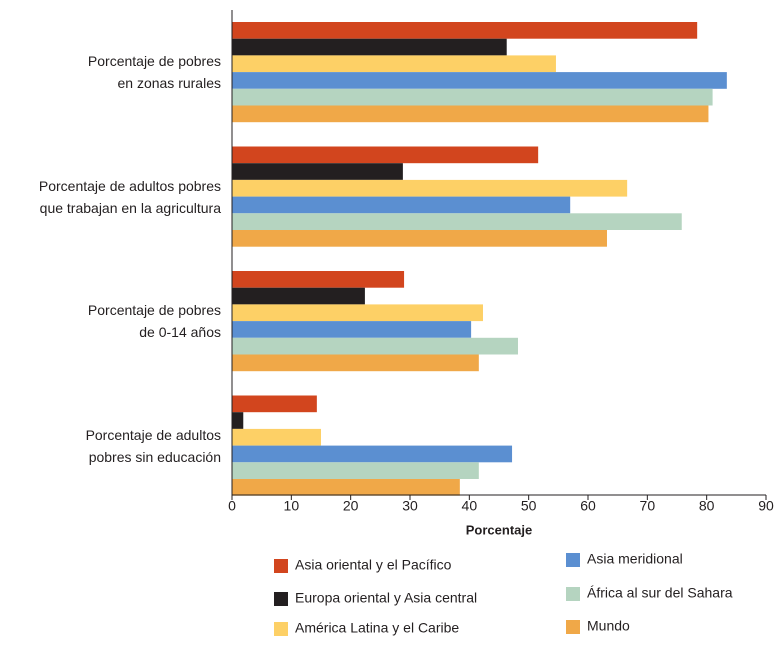  I want to click on legend-label: América Latina y el Caribe, so click(377, 628).